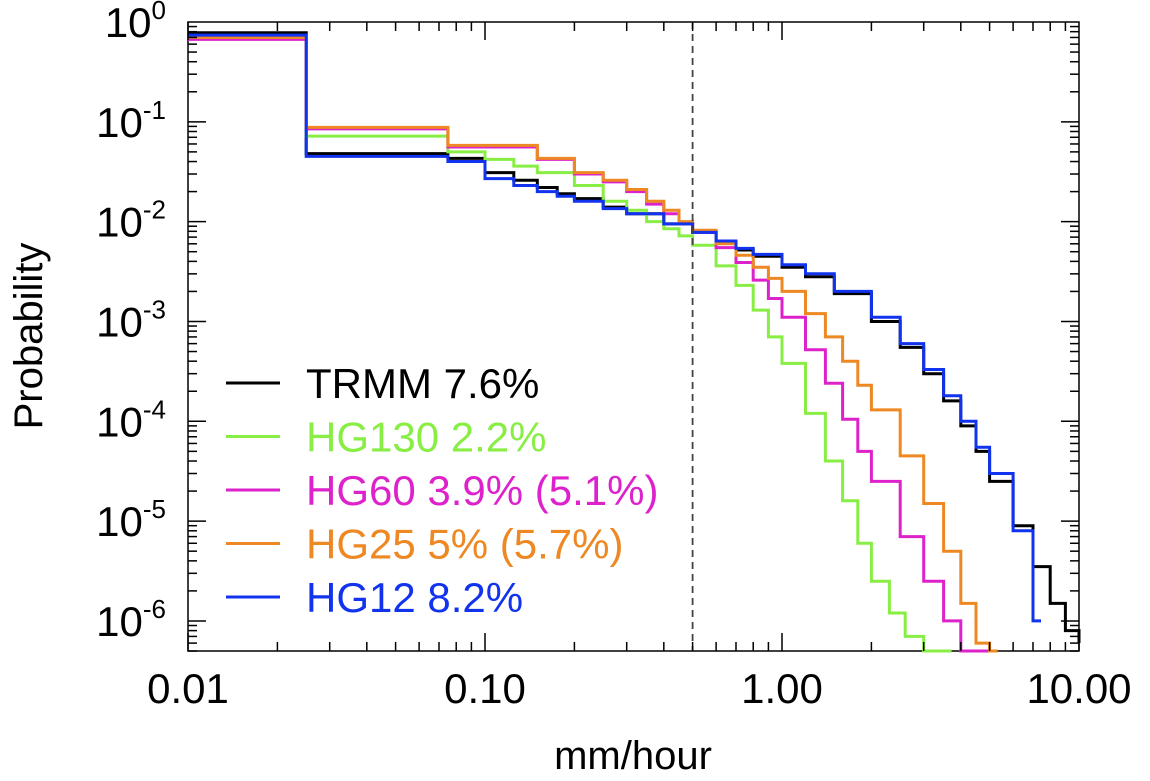 This screenshot has height=781, width=1150. What do you see at coordinates (464, 544) in the screenshot?
I see `legend-label: HG25 5% (5.7%)` at bounding box center [464, 544].